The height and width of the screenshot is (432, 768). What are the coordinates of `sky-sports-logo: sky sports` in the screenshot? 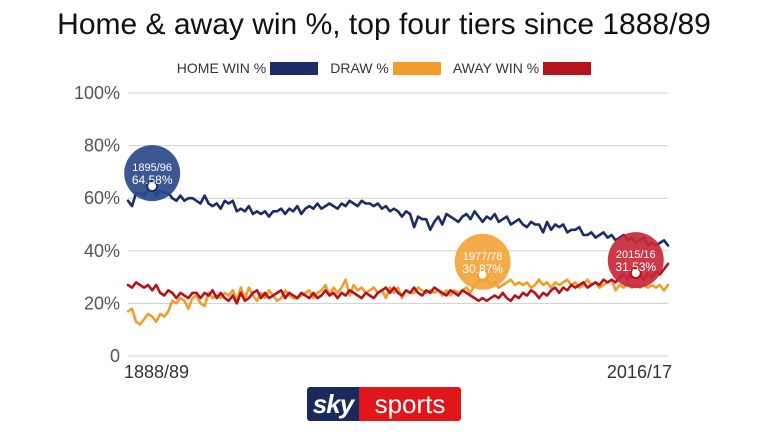 It's located at (384, 404).